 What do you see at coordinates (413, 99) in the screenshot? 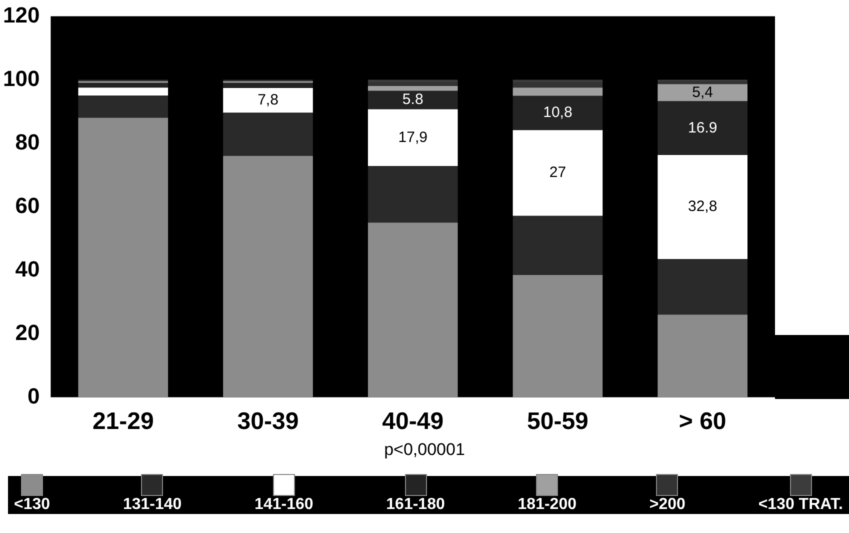
I see `data-label: 5.8` at bounding box center [413, 99].